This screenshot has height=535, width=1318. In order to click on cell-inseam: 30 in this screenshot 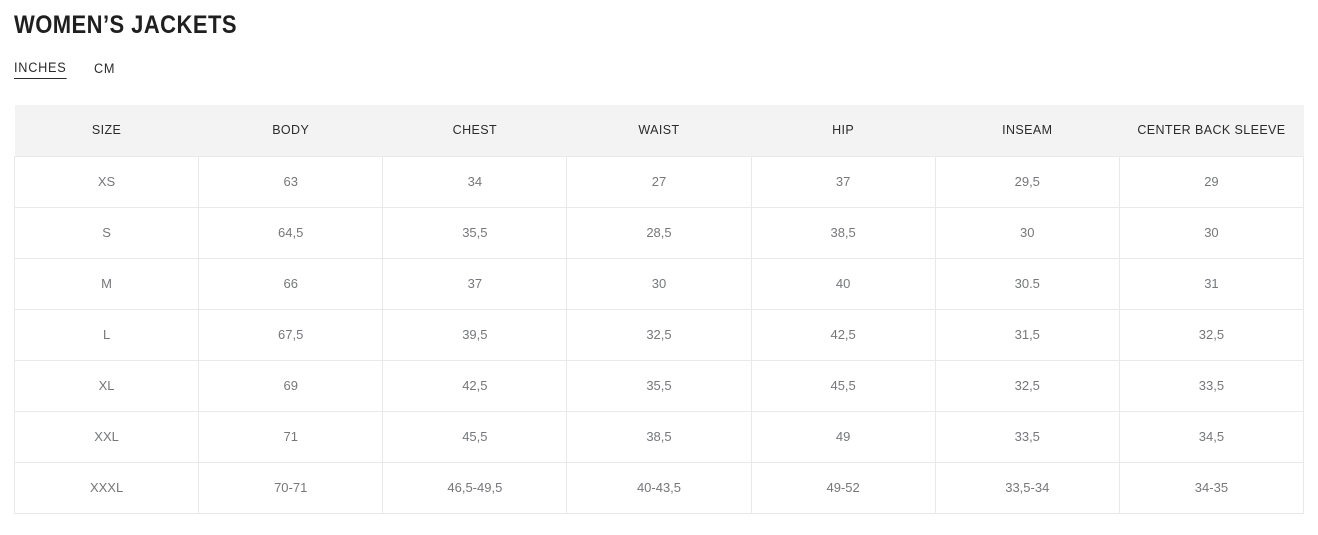, I will do `click(1027, 232)`.